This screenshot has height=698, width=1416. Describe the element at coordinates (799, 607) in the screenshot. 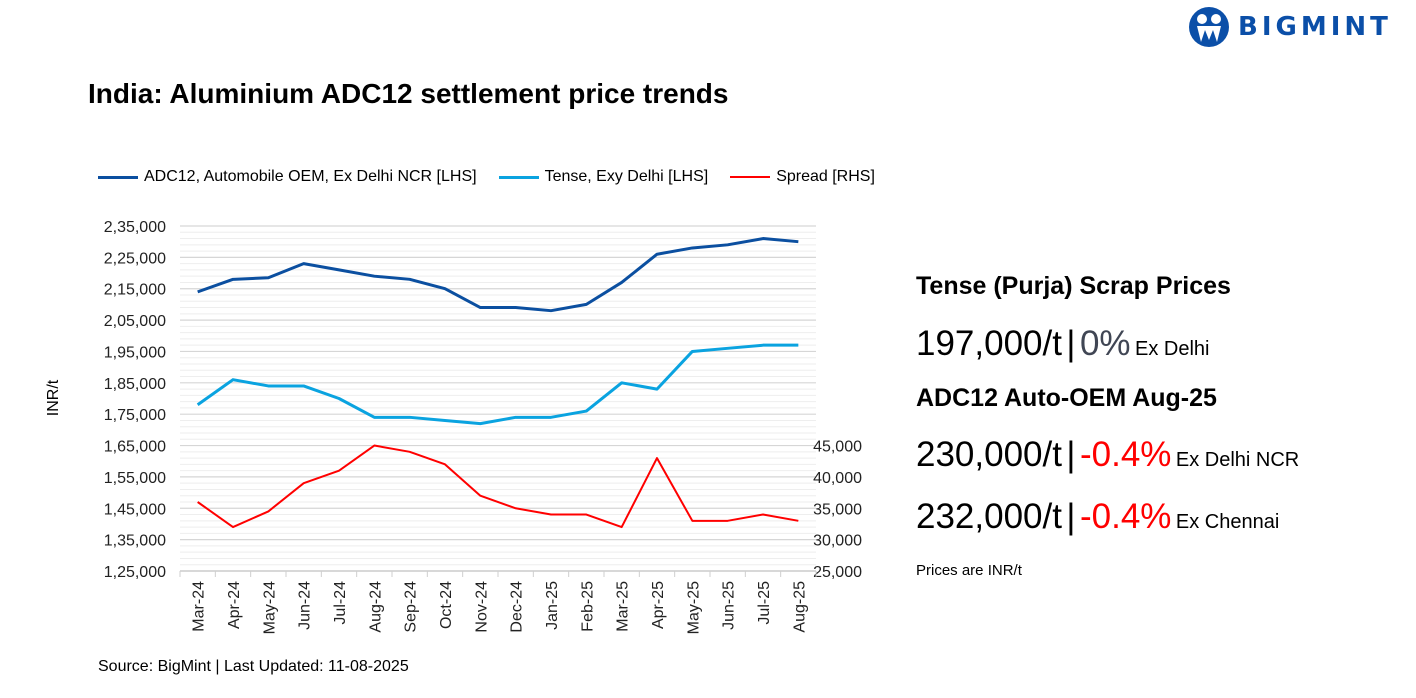

I see `x-tick-label: Aug-25` at that location.